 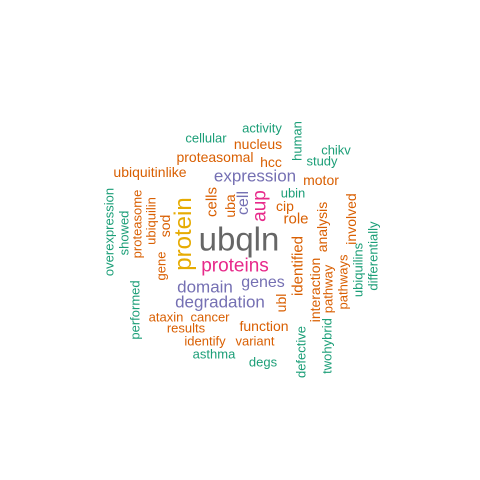 I want to click on word-degs: degs, so click(x=263, y=362).